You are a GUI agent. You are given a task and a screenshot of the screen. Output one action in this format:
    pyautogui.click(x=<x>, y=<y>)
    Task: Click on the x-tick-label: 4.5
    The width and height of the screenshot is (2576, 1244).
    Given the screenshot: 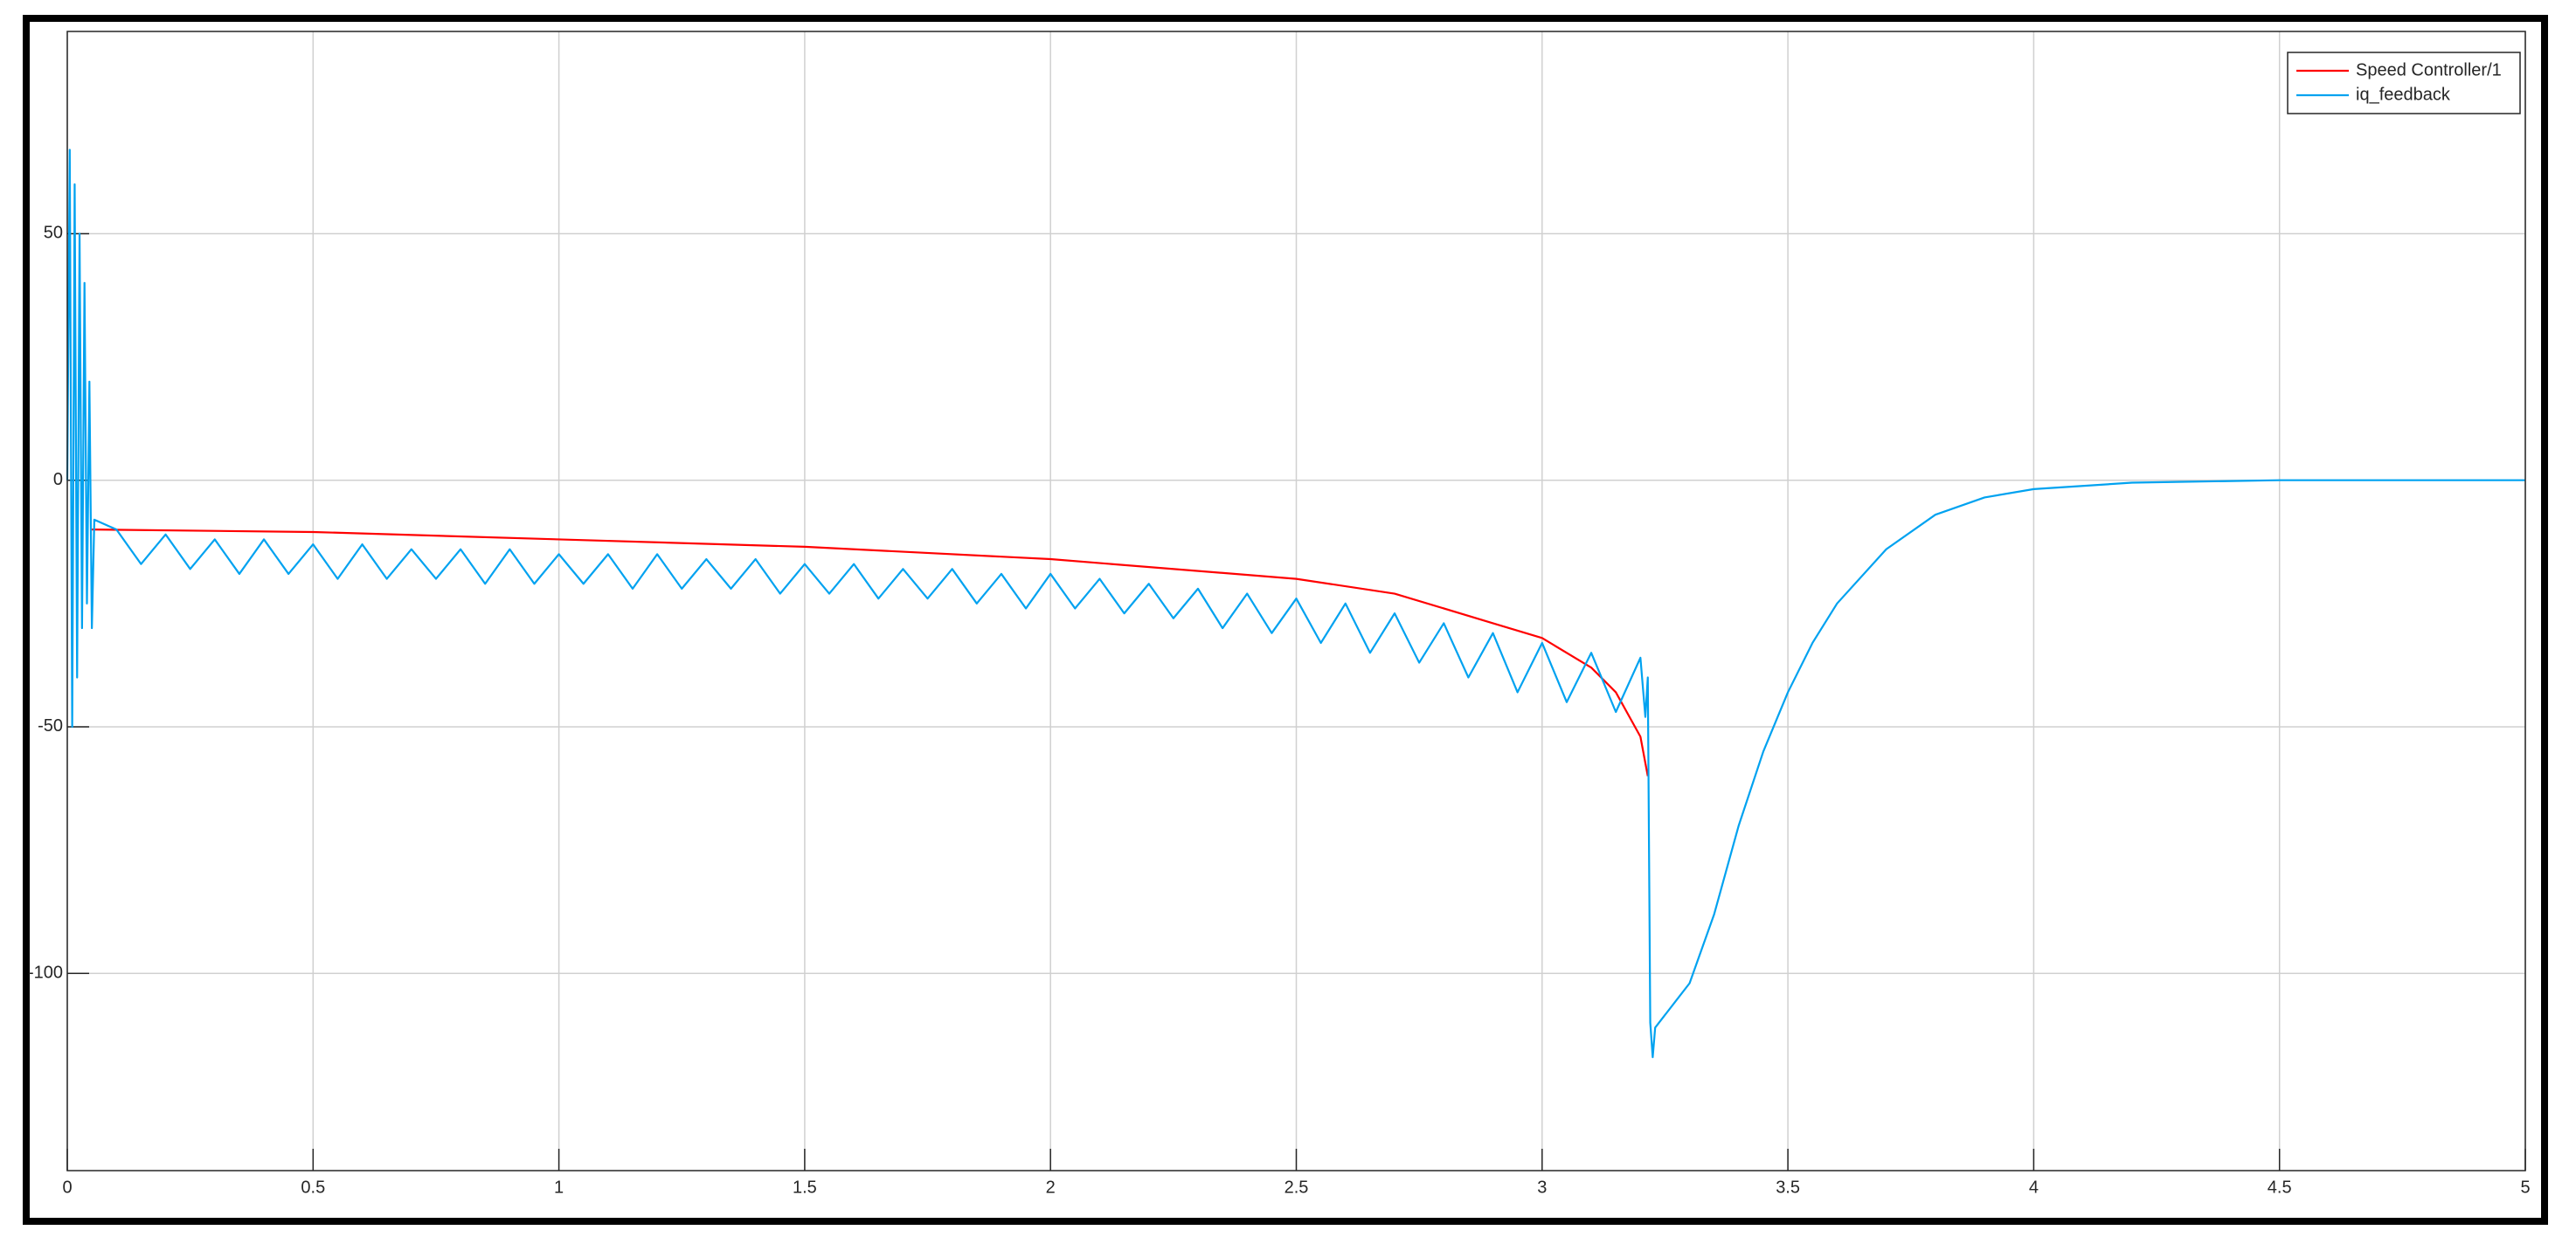 What is the action you would take?
    pyautogui.click(x=2280, y=1187)
    